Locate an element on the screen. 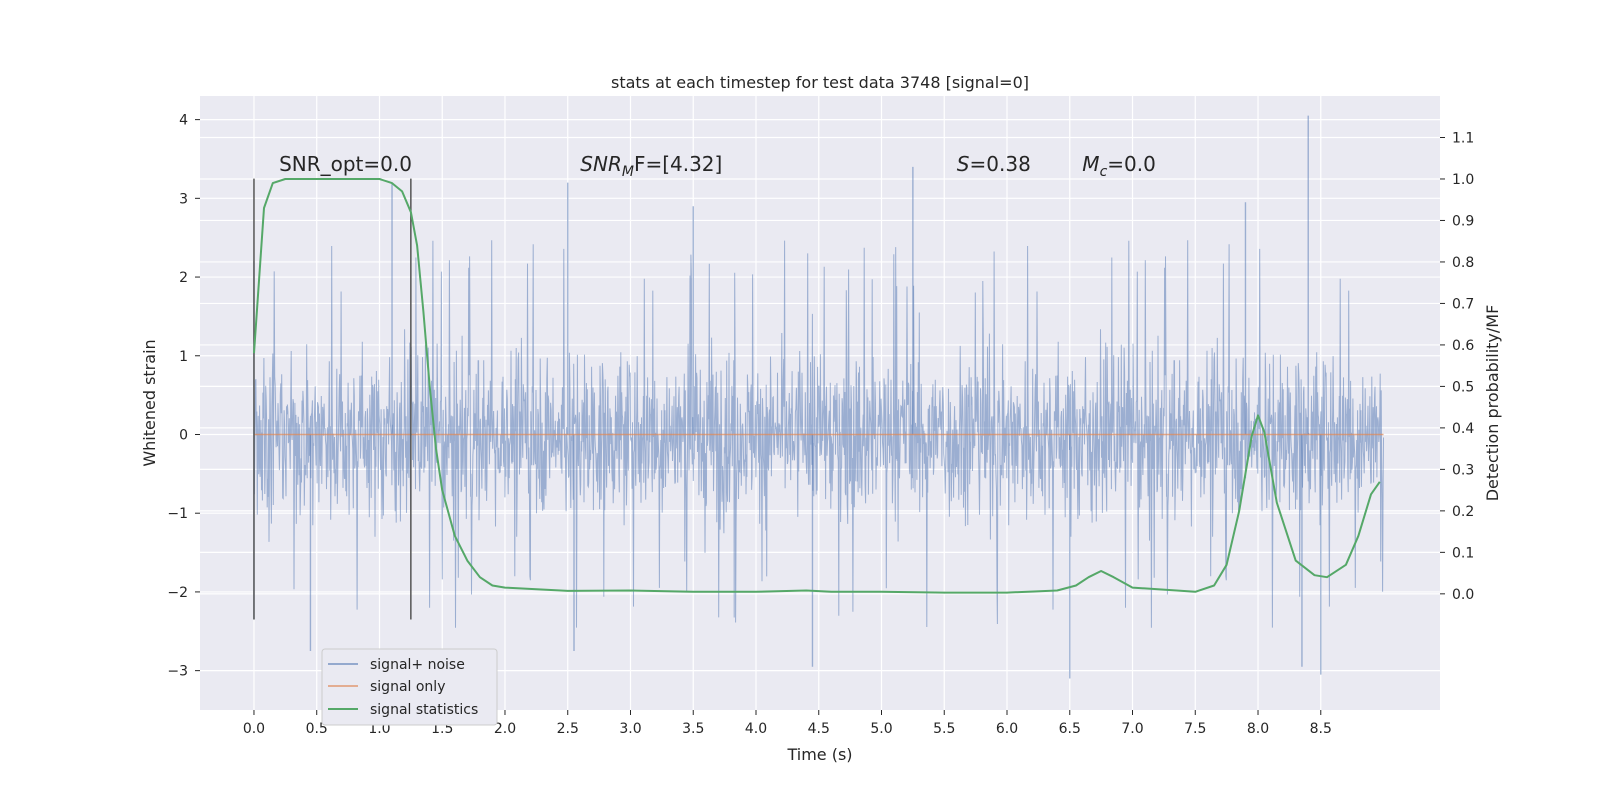 Image resolution: width=1600 pixels, height=800 pixels. x-tick-label: 6.0 is located at coordinates (1007, 729).